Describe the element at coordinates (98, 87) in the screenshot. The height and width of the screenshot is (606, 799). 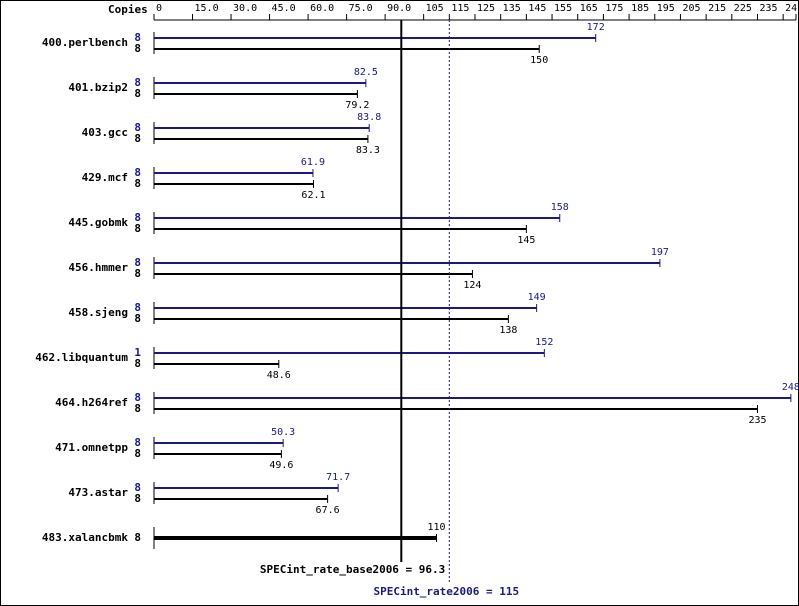
I see `category-label: 401.bzip2` at that location.